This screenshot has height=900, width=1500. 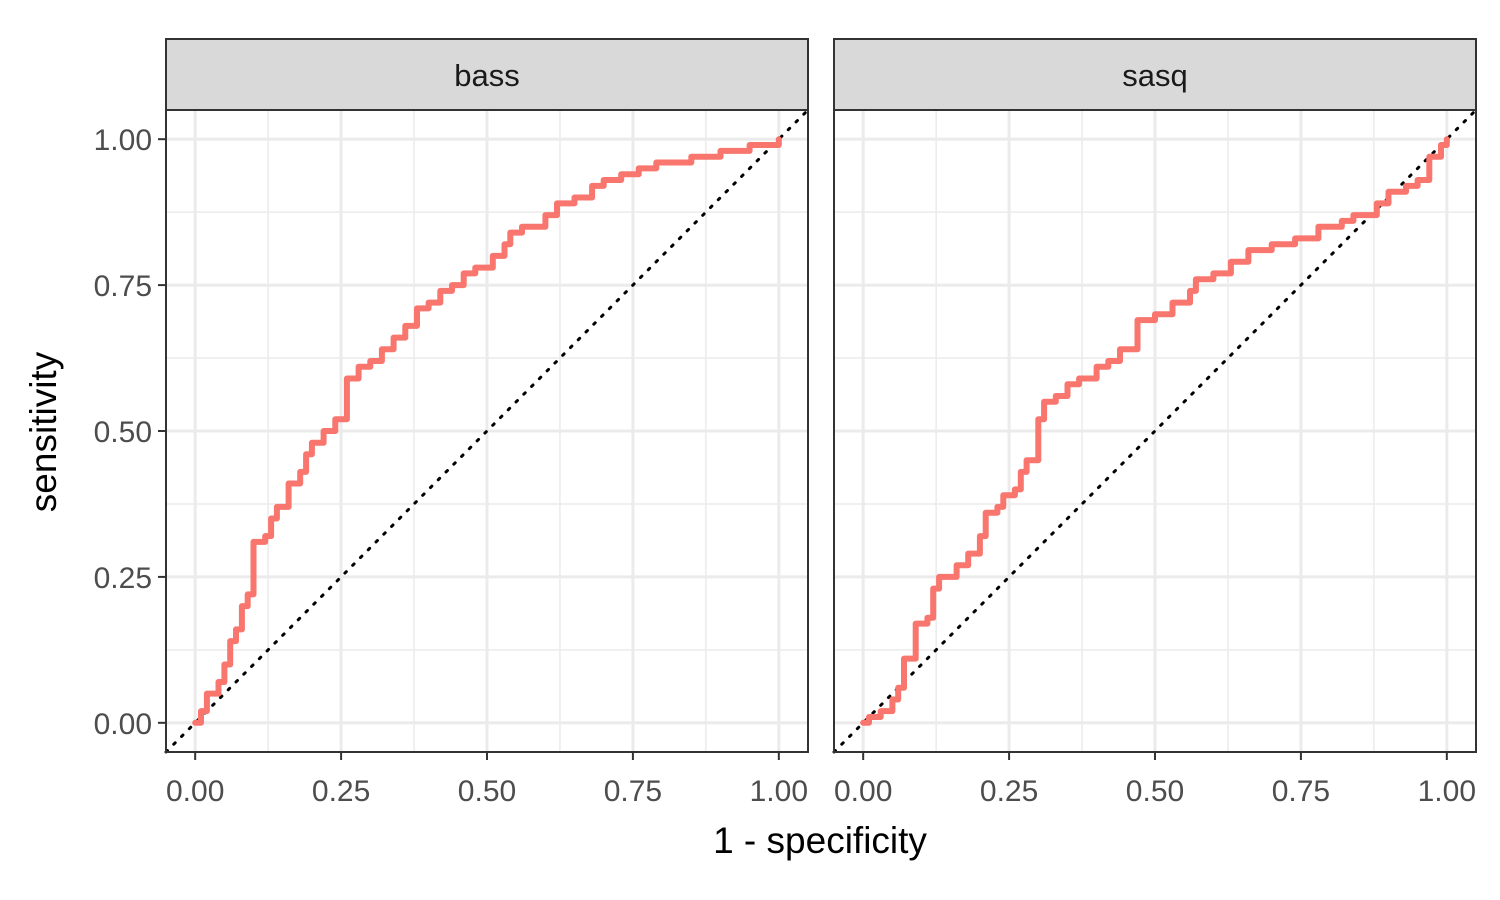 I want to click on y-tick-label: 1.00, so click(x=123, y=140).